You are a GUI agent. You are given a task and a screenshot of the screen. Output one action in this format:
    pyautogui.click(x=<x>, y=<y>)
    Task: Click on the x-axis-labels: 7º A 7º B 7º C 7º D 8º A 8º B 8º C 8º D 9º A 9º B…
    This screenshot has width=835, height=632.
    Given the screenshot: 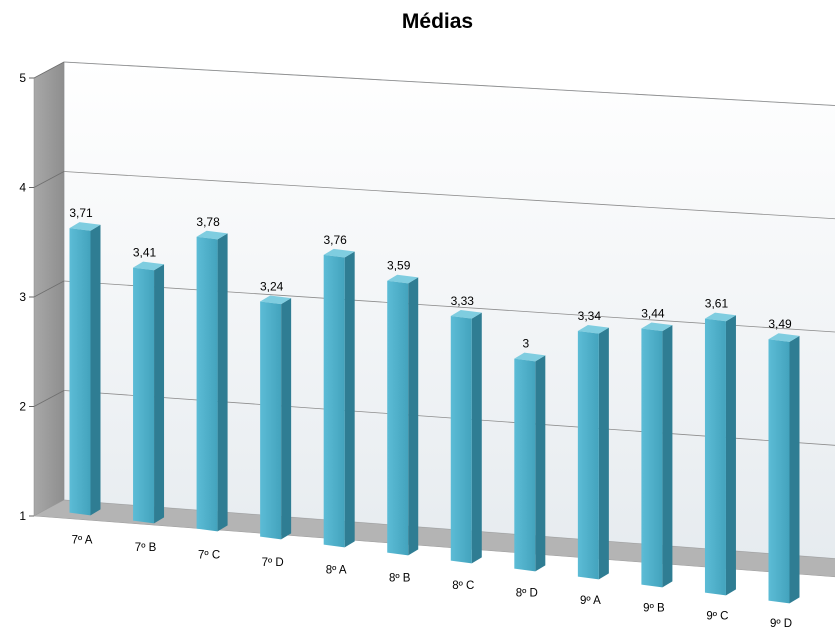 What is the action you would take?
    pyautogui.click(x=432, y=582)
    